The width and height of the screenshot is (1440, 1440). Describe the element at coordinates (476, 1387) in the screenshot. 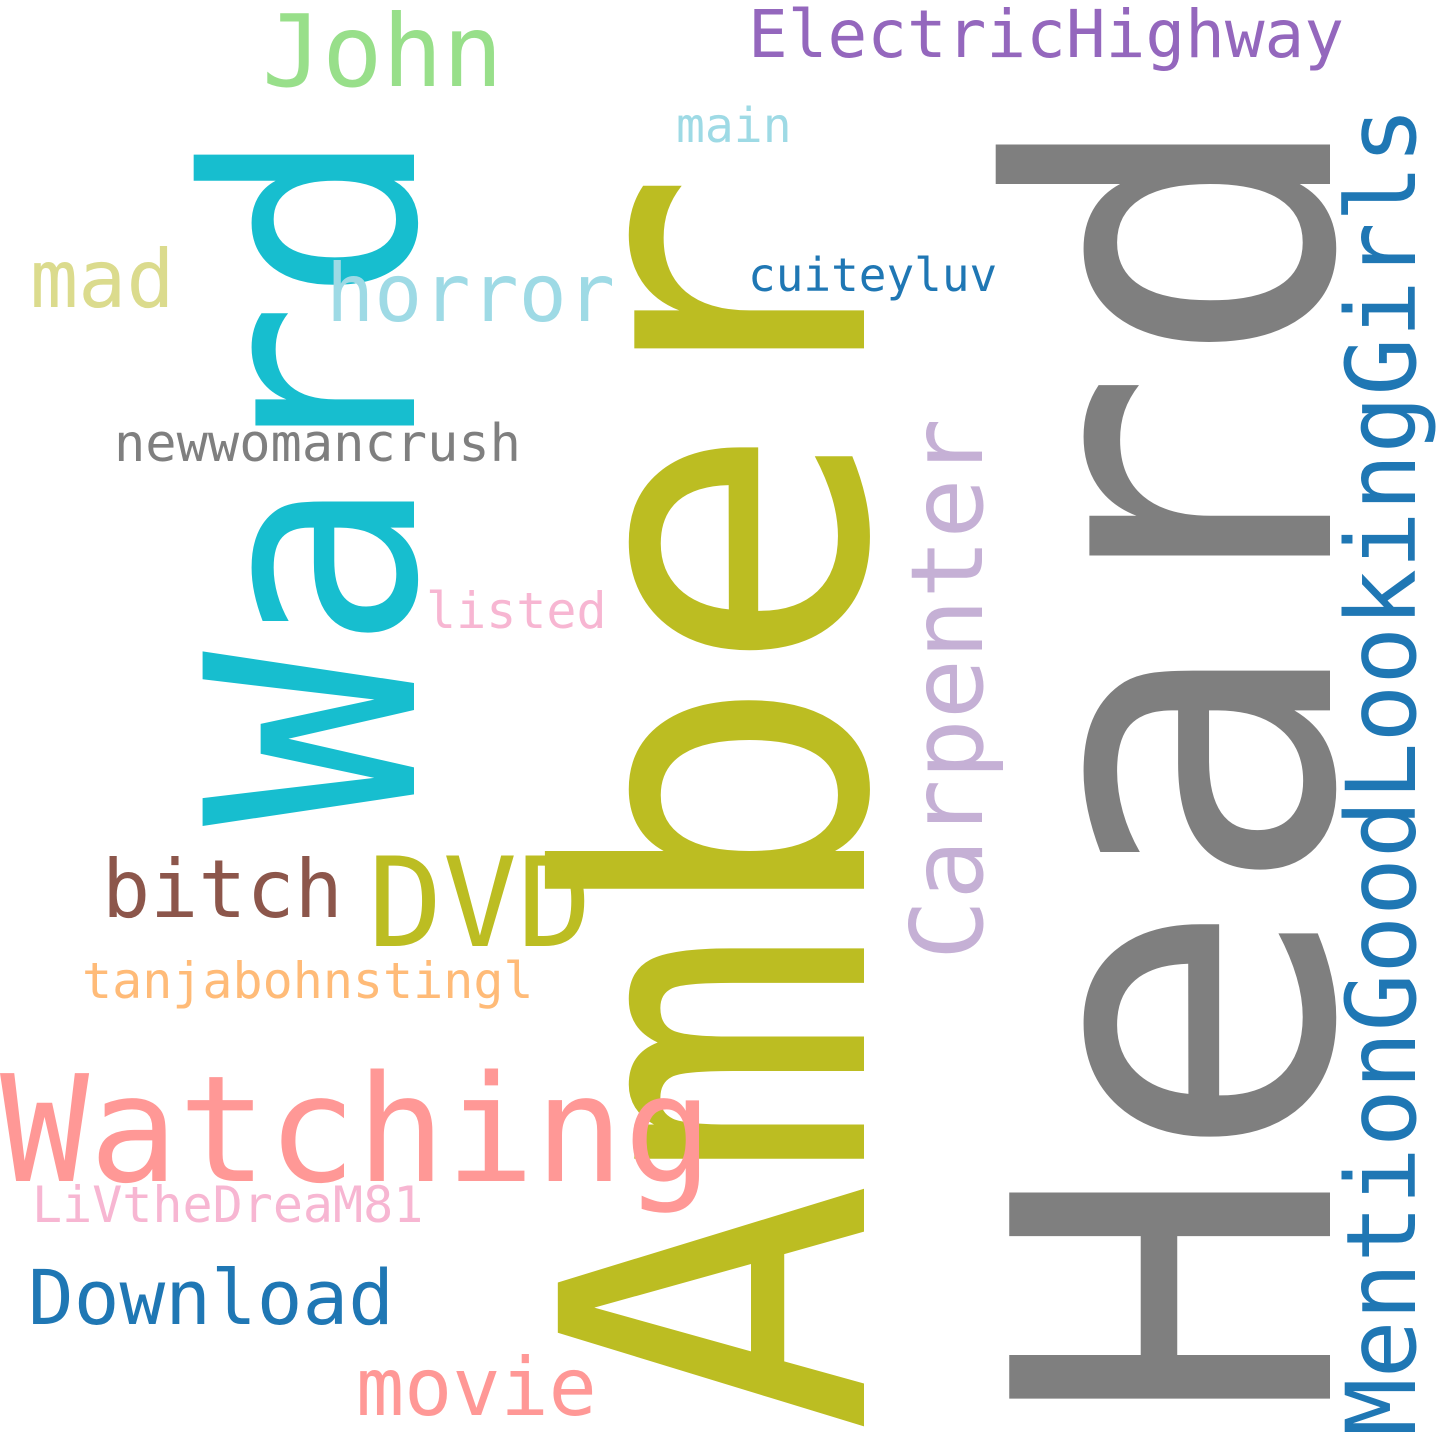

I see `word-movie: movie` at that location.